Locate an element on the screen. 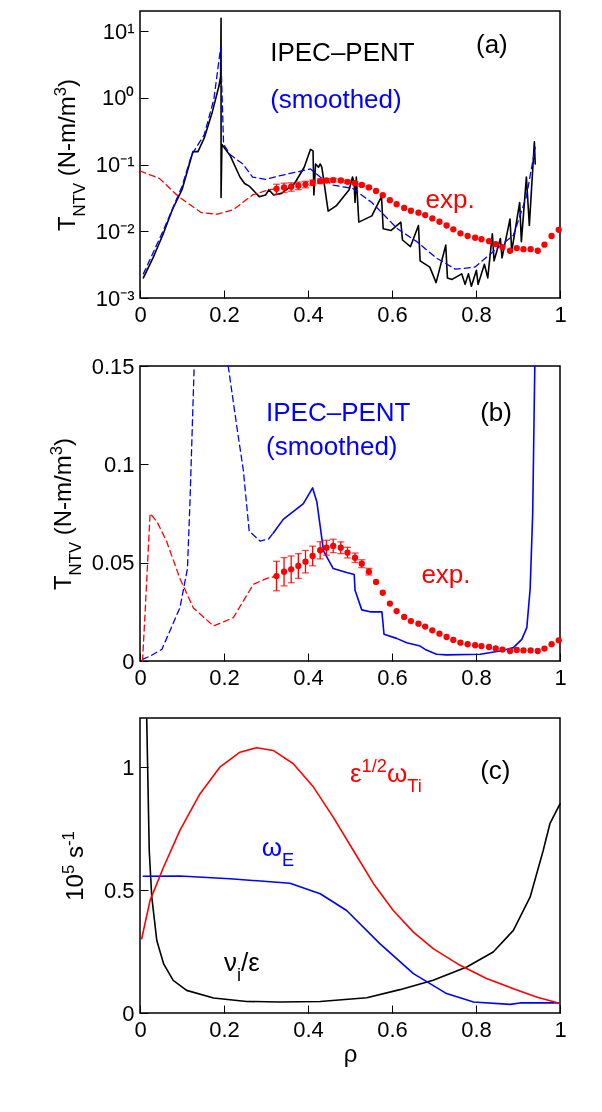 The width and height of the screenshot is (602, 1112). text: IPEC–PENT (smoothed) is located at coordinates (338, 429).